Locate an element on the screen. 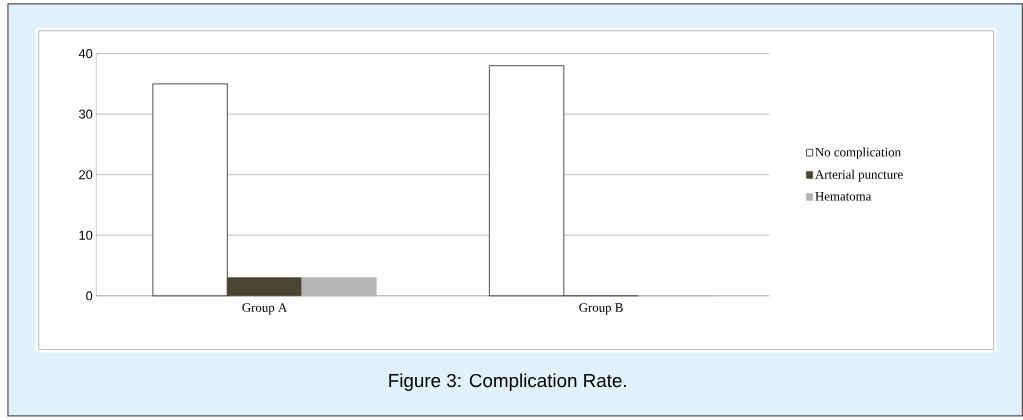 The image size is (1023, 420). legend-label: No complication is located at coordinates (858, 153).